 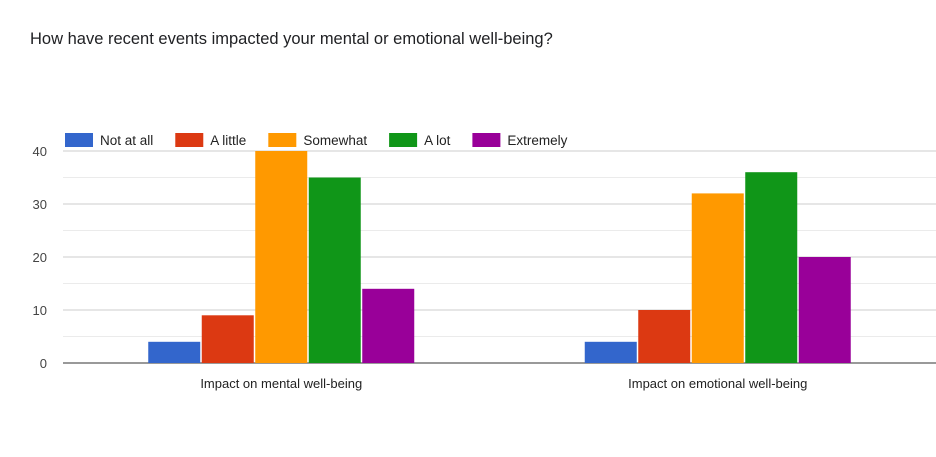 I want to click on legend-item: A lot, so click(x=420, y=140).